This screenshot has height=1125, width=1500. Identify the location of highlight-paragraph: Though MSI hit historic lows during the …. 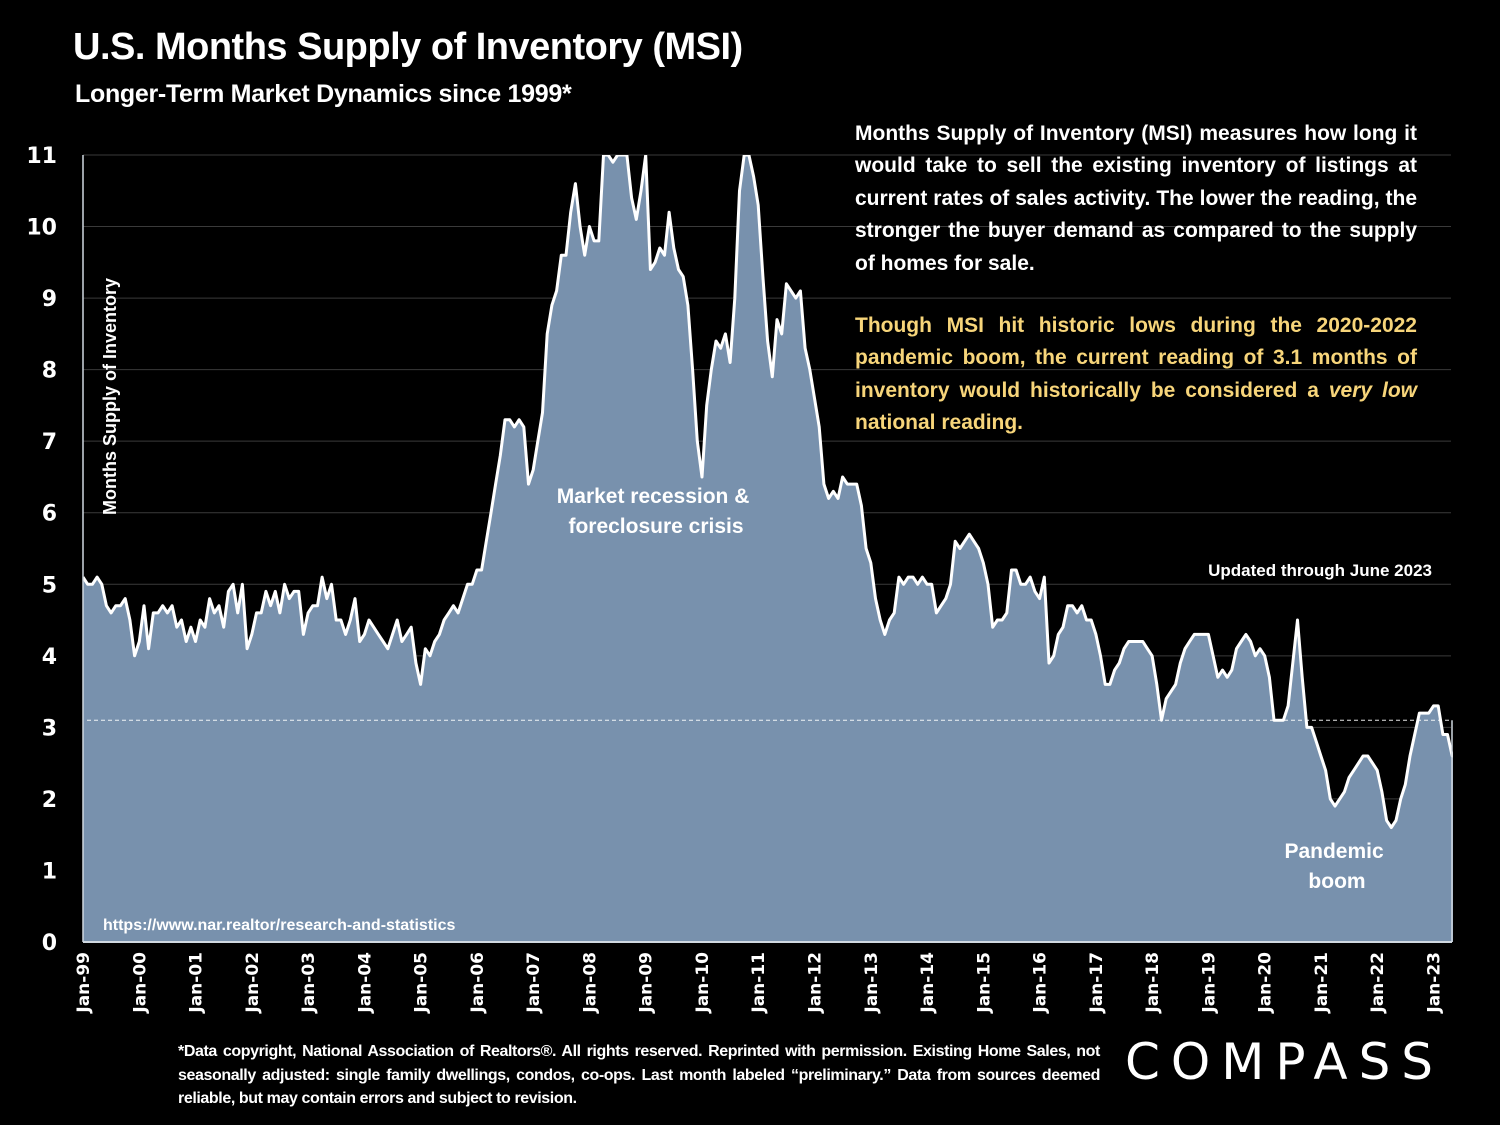
(1136, 375).